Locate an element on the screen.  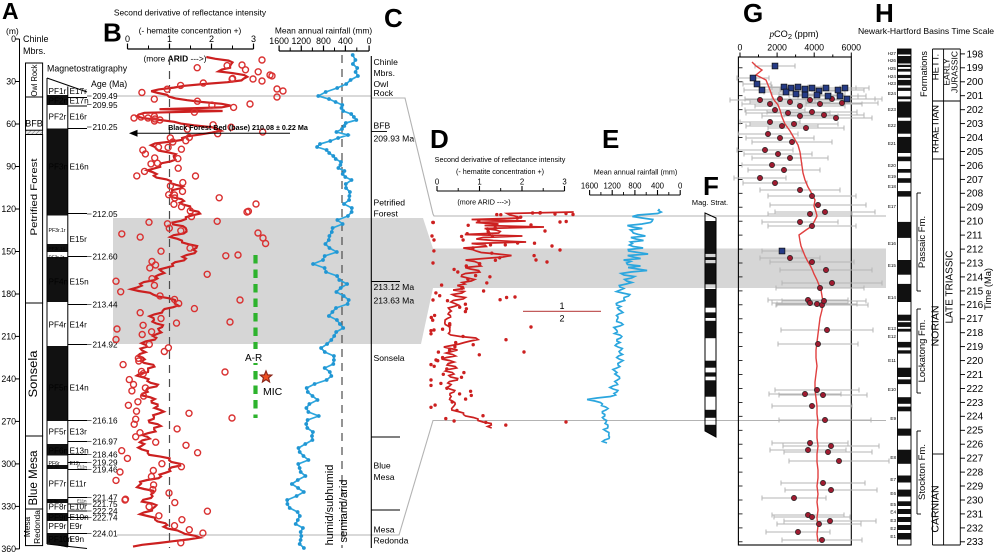
svg-text: E10 is located at coordinates (892, 389).